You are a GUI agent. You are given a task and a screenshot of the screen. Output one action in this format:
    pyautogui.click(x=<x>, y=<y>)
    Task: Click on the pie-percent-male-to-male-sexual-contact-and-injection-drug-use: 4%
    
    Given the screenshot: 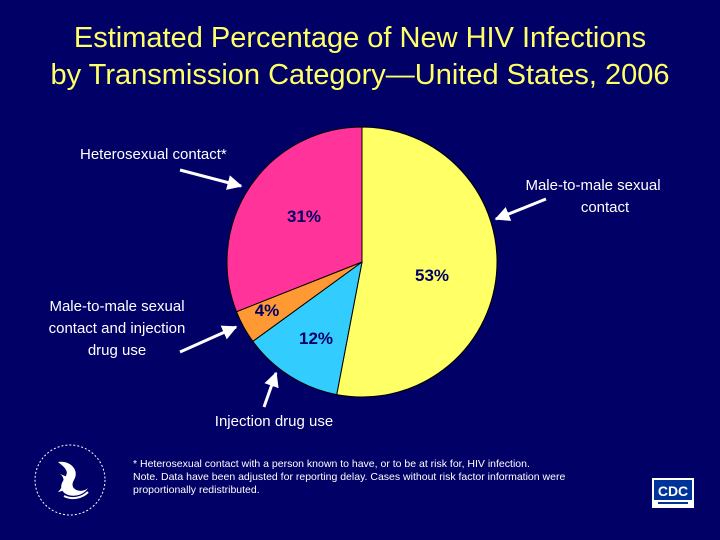 What is the action you would take?
    pyautogui.click(x=267, y=310)
    